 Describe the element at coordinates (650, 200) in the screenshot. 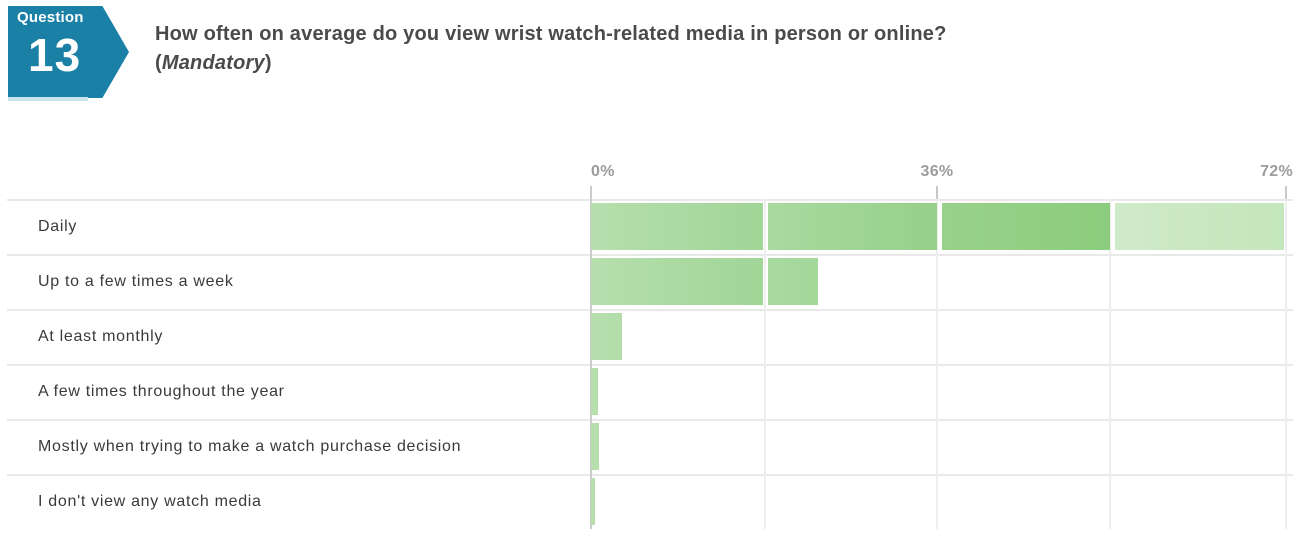

I see `table-top-border` at that location.